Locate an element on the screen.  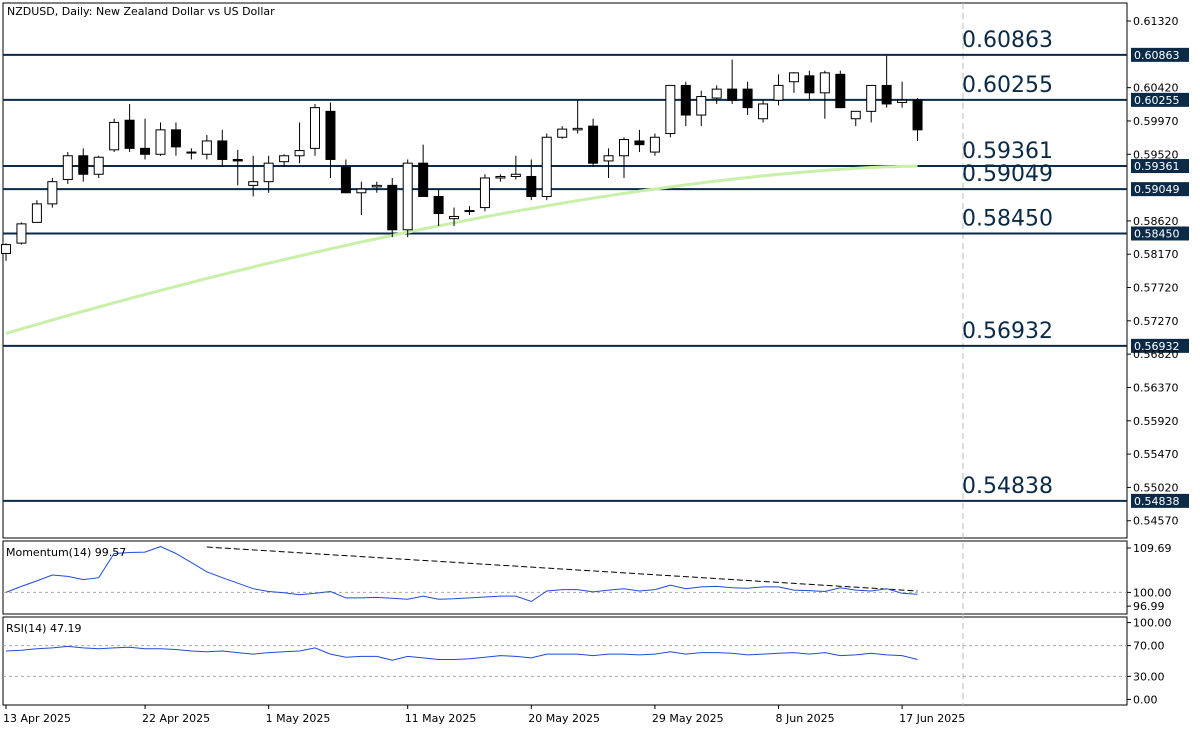
level-price-tag-label: 0.60255 is located at coordinates (1157, 100).